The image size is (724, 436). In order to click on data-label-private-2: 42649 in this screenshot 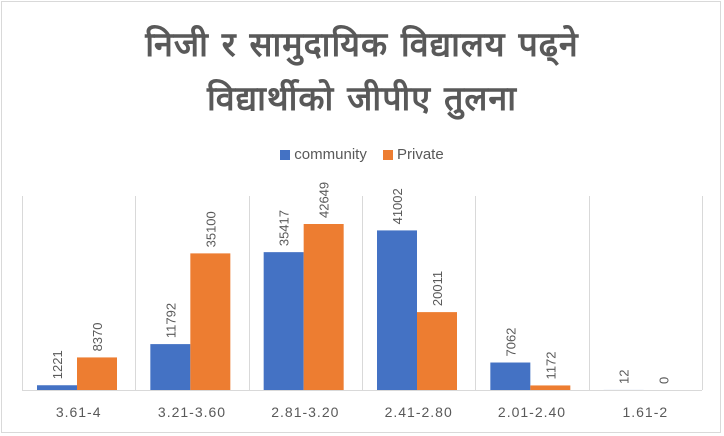, I will do `click(324, 200)`.